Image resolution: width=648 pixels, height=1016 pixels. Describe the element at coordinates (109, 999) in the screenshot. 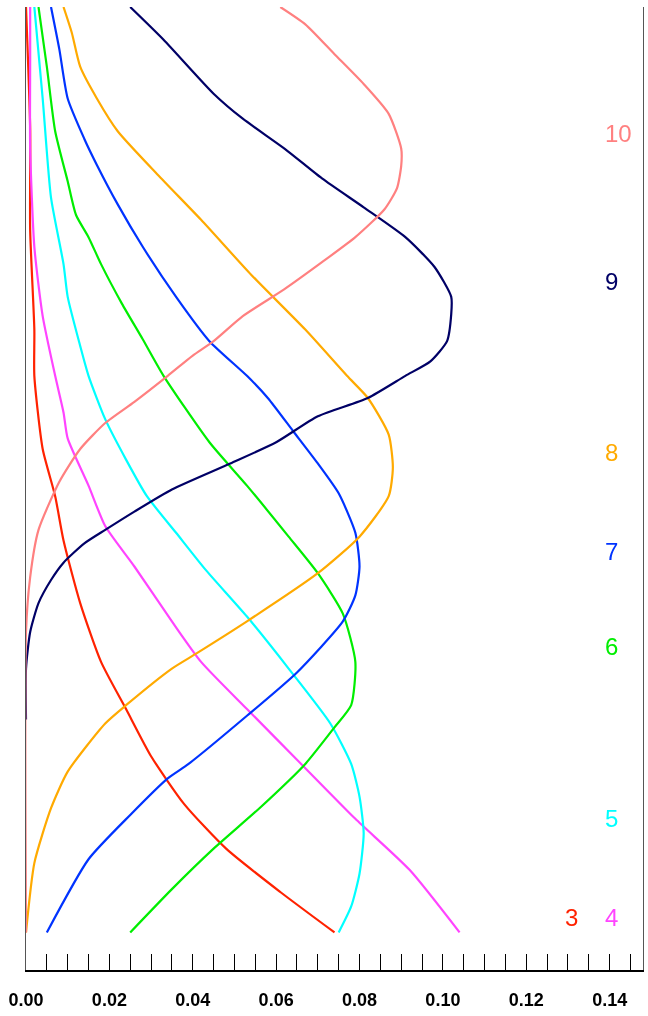

I see `x-tick-label: 0.02` at that location.